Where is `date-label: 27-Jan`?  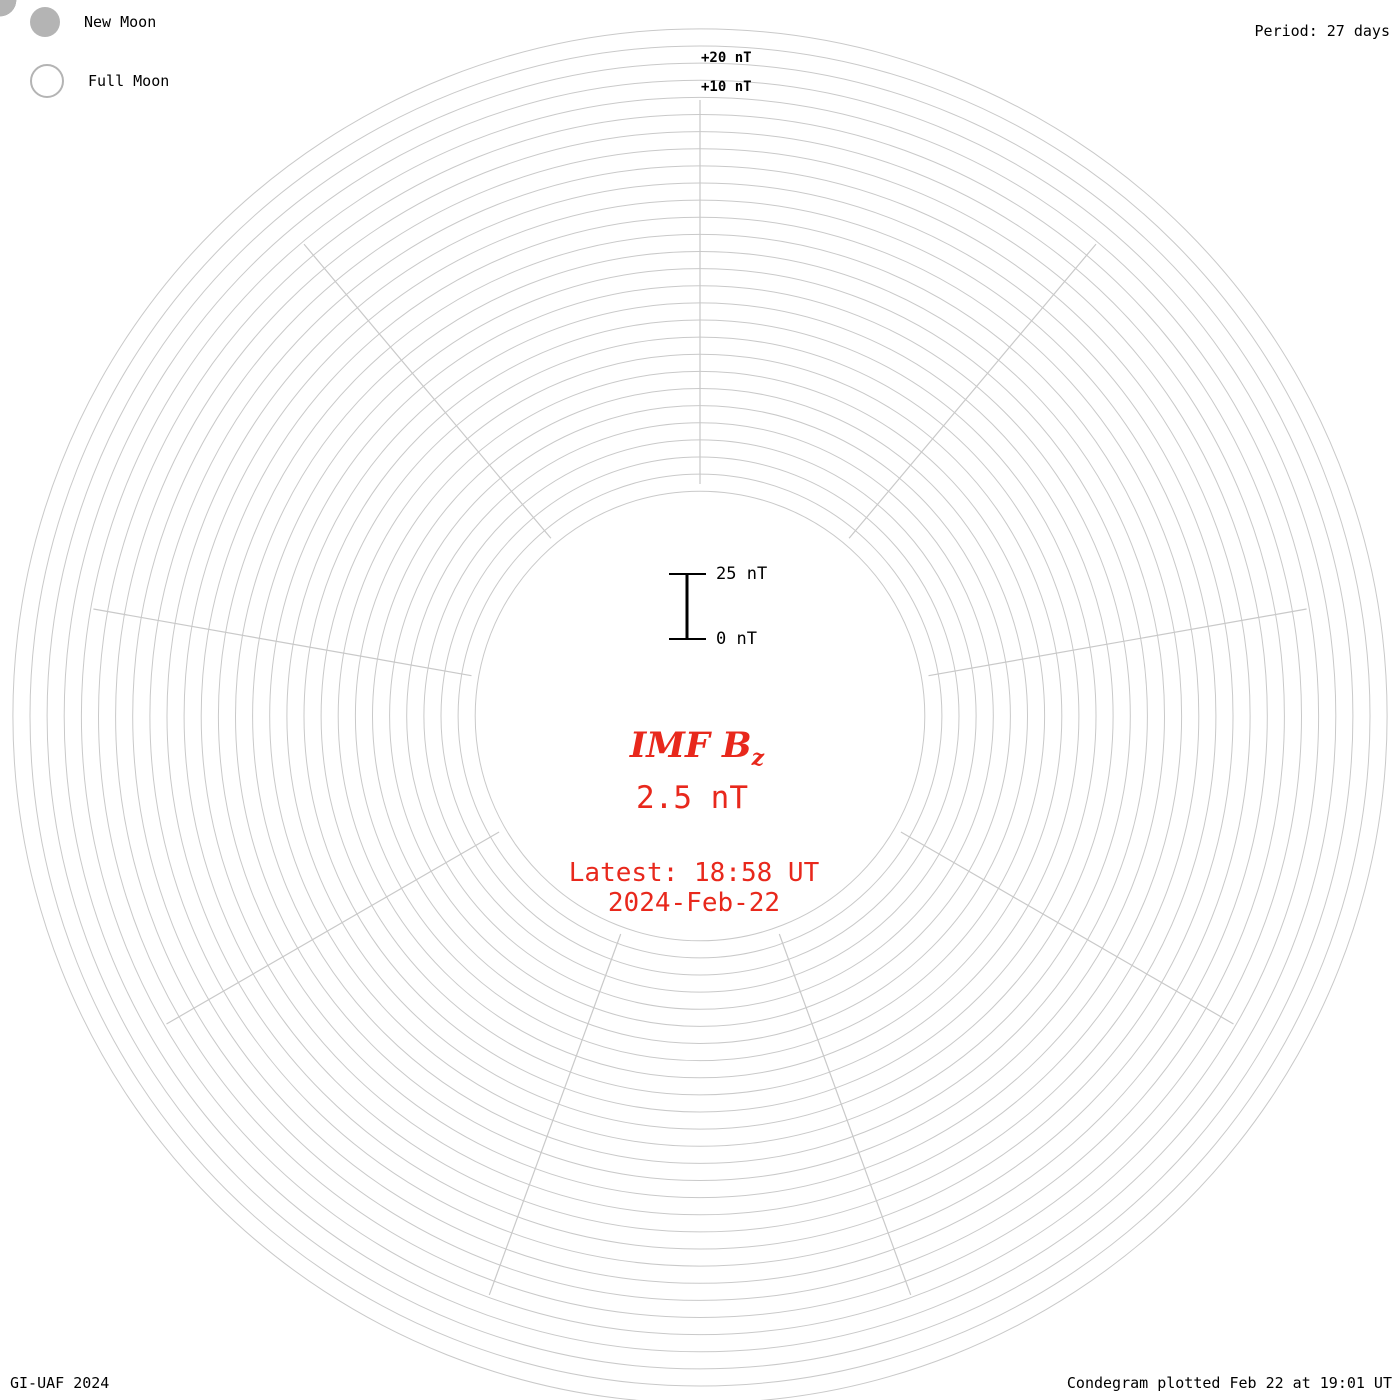 date-label: 27-Jan is located at coordinates (15, 2).